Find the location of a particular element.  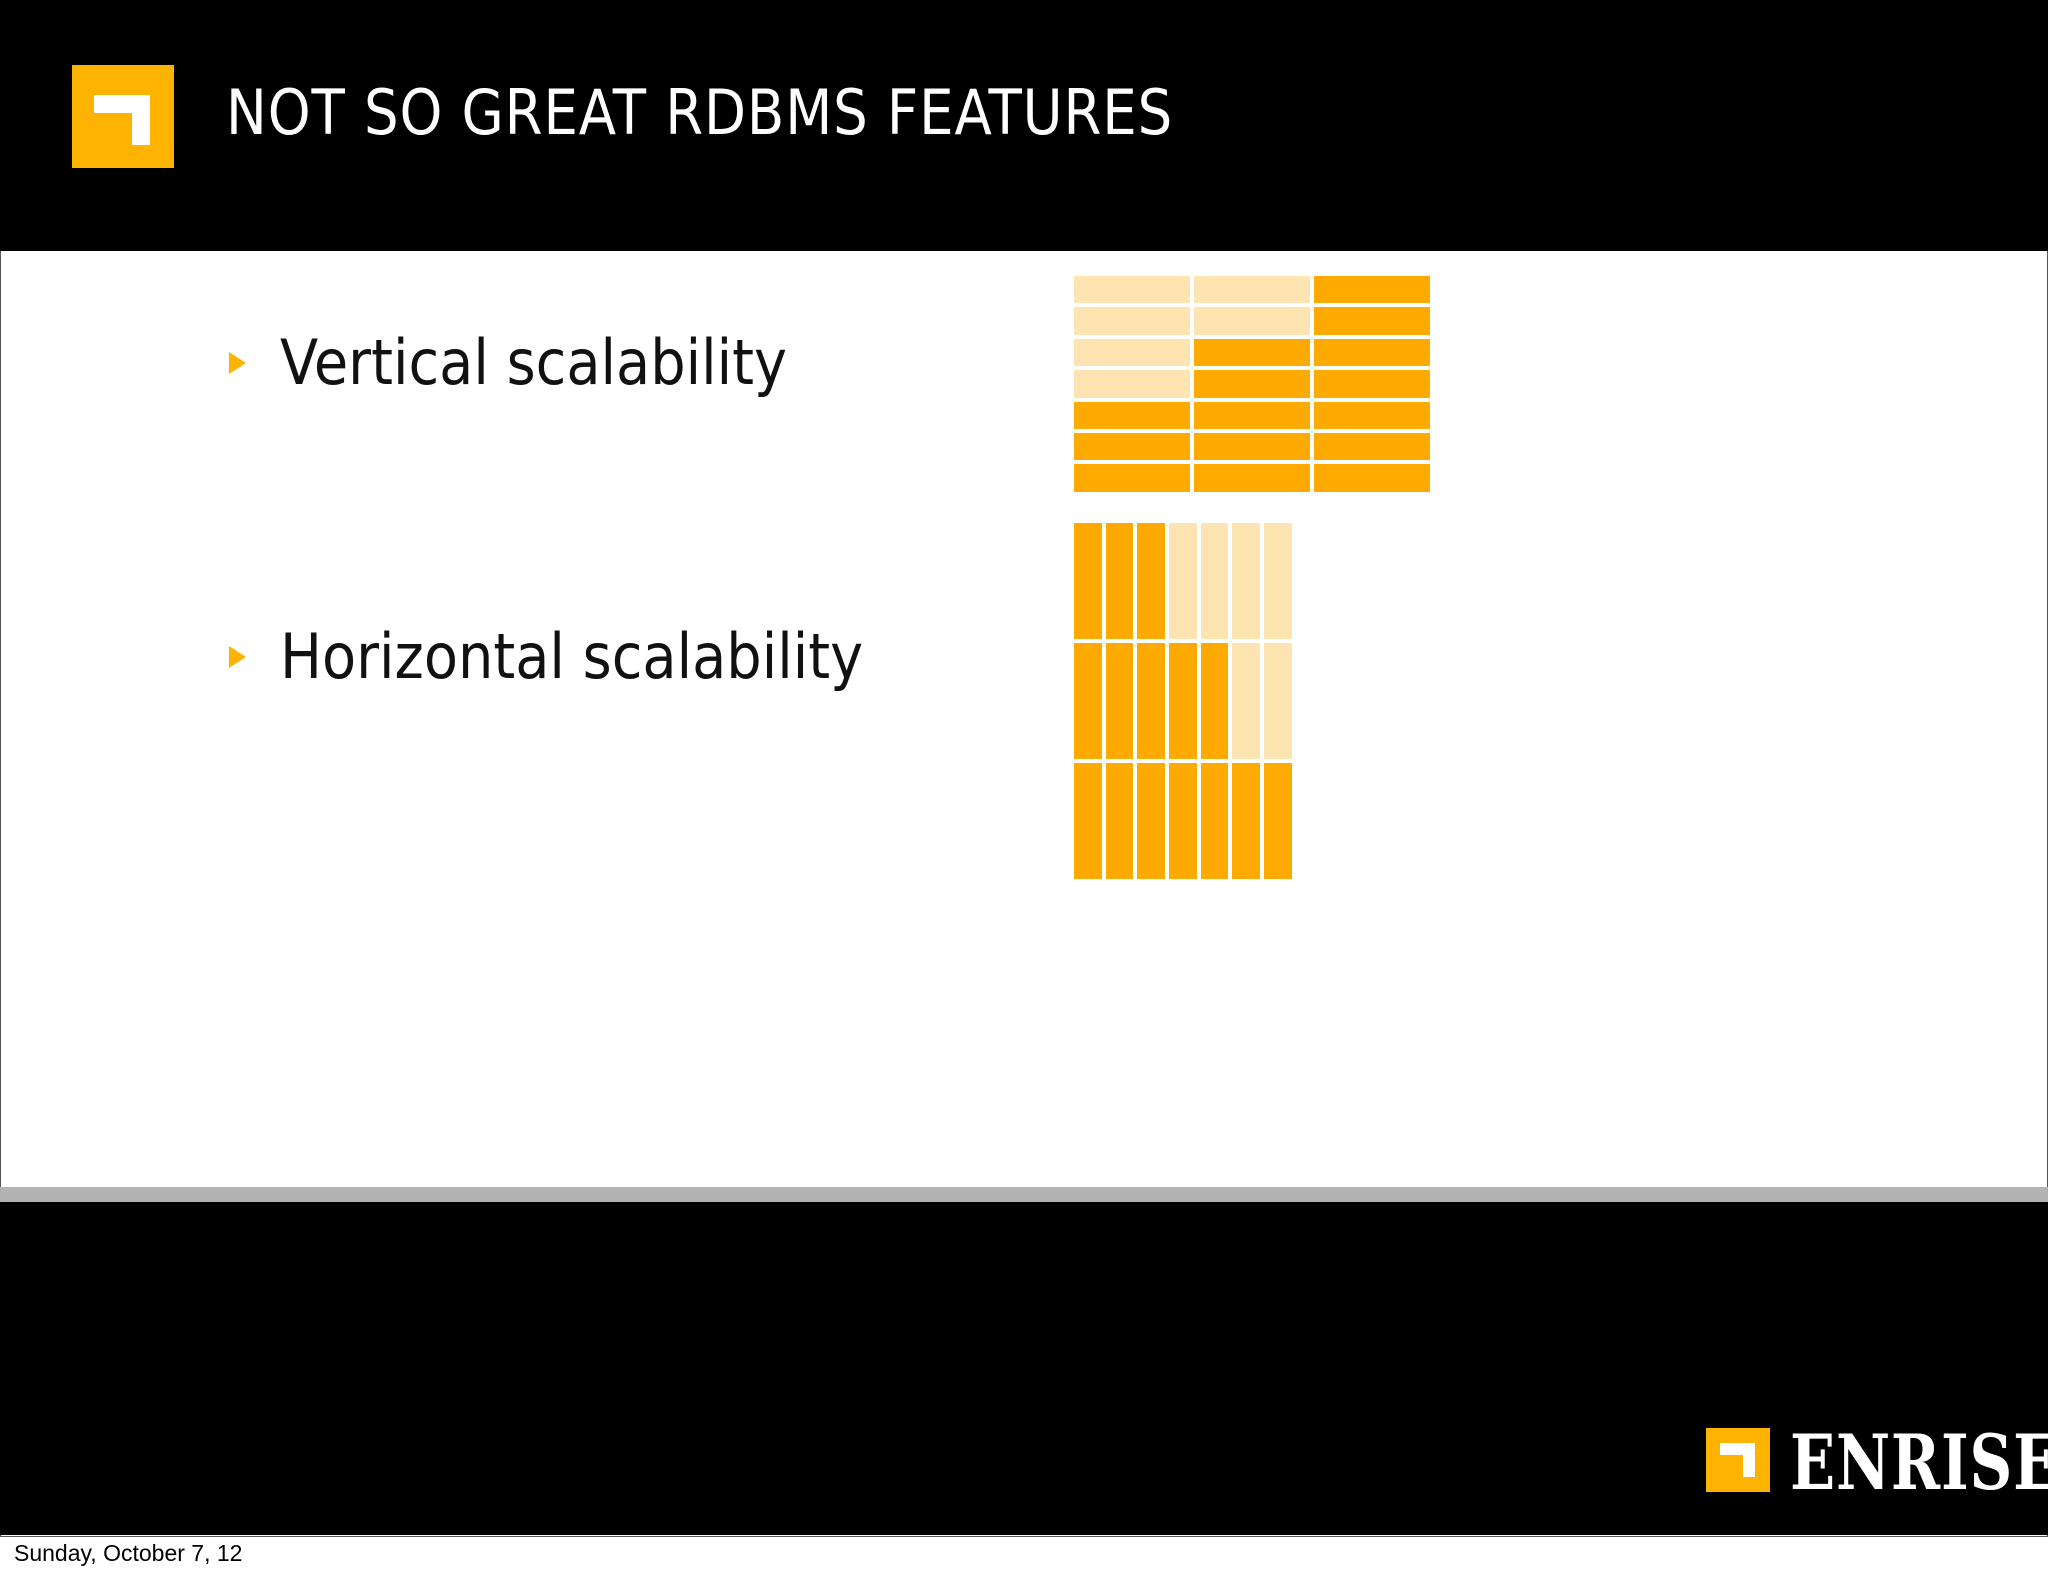

vertical-scaling-diagram is located at coordinates (1252, 384).